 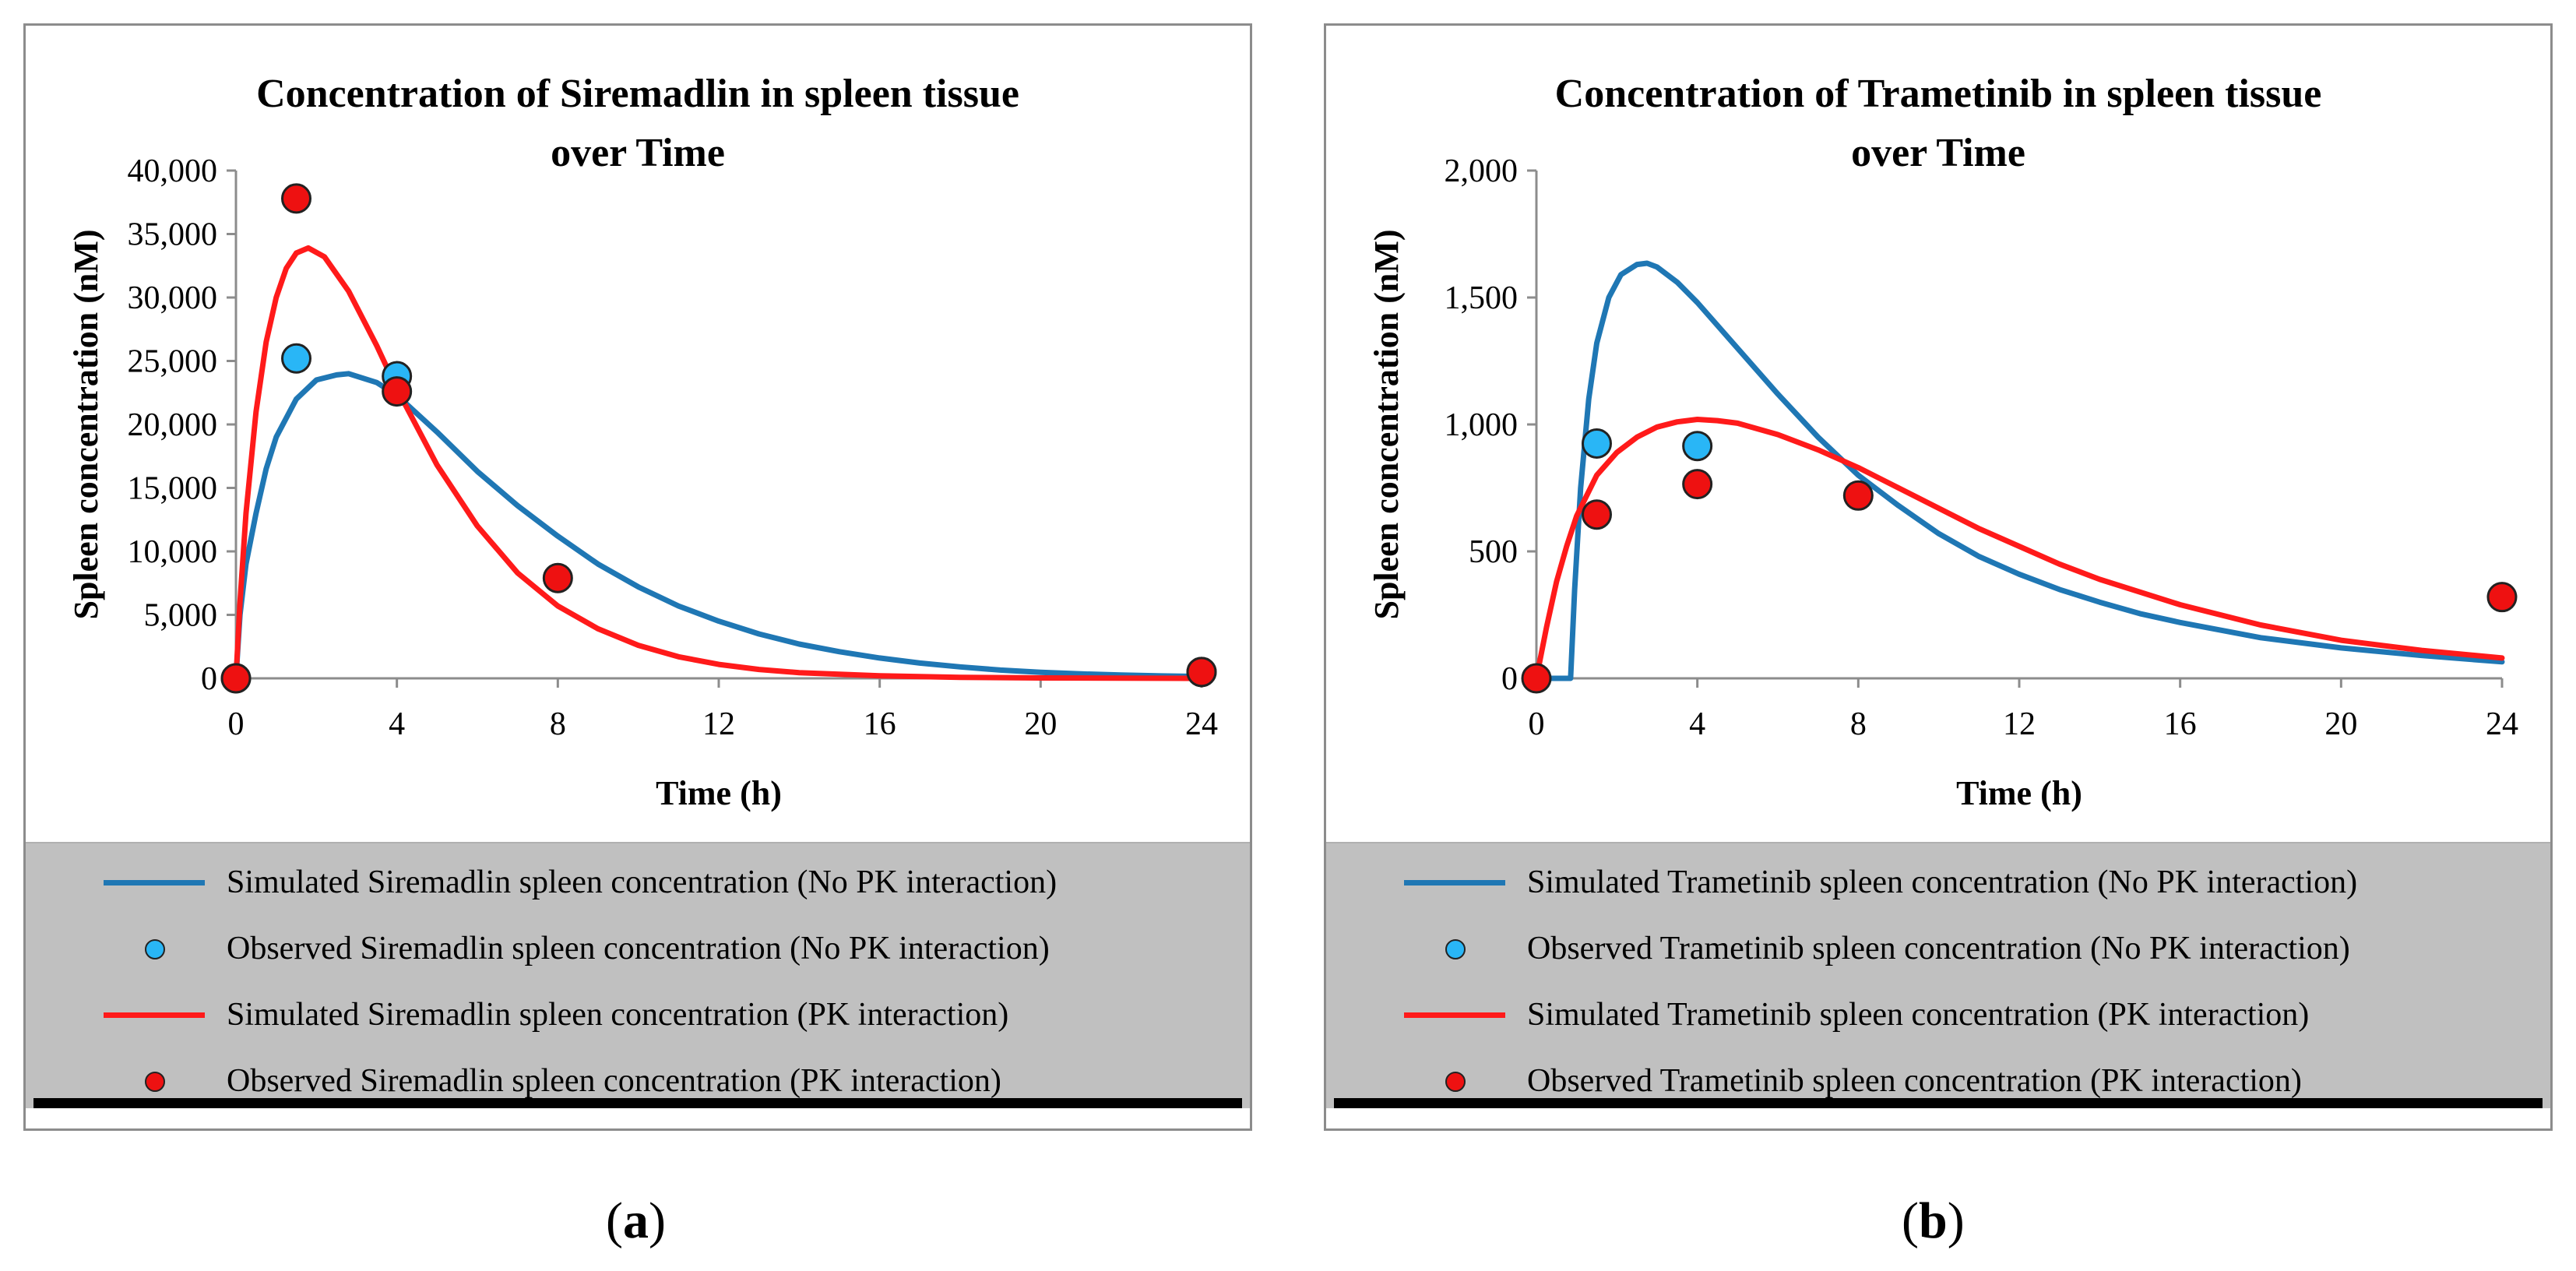 What do you see at coordinates (1482, 425) in the screenshot?
I see `y-tick-label: 1,000` at bounding box center [1482, 425].